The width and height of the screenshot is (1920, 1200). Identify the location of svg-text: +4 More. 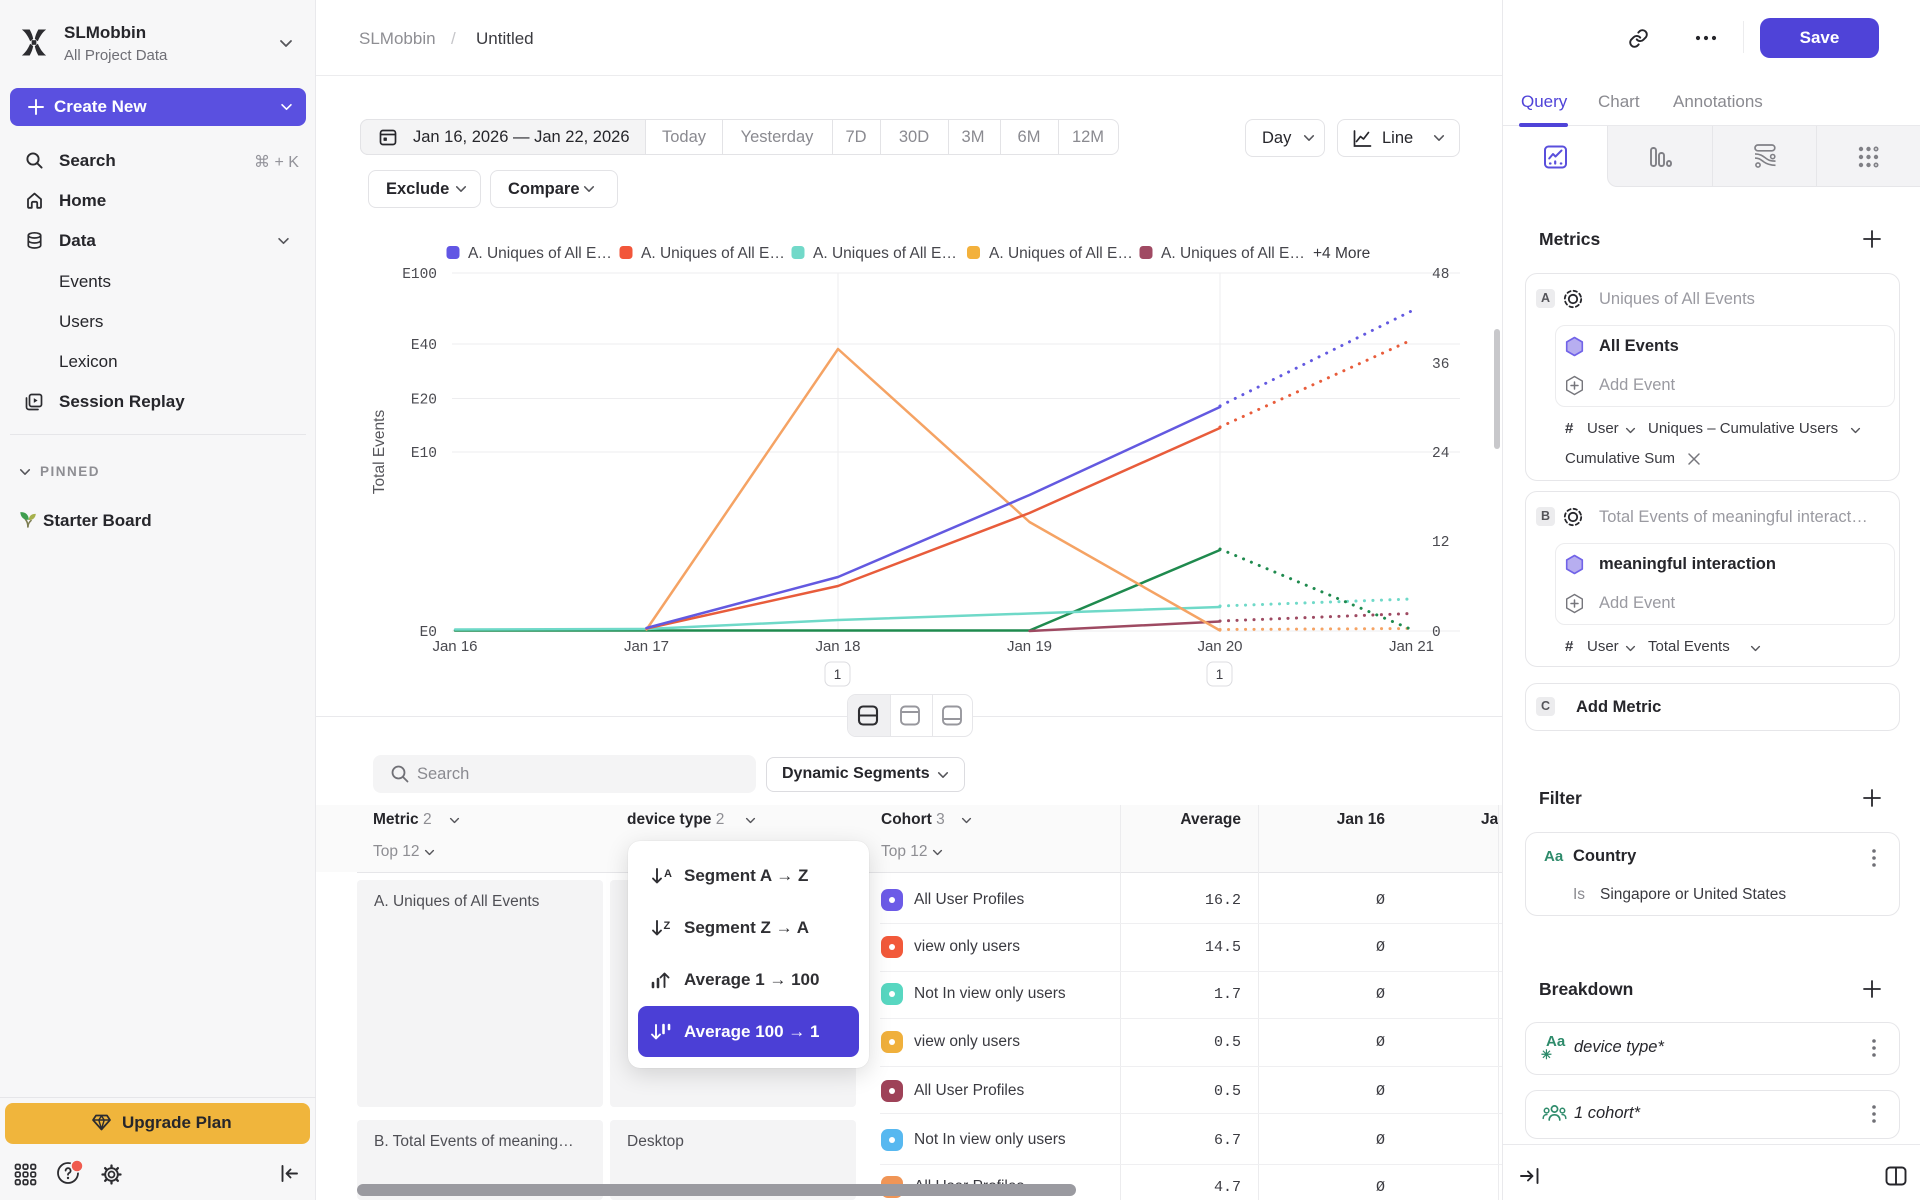
(1341, 253).